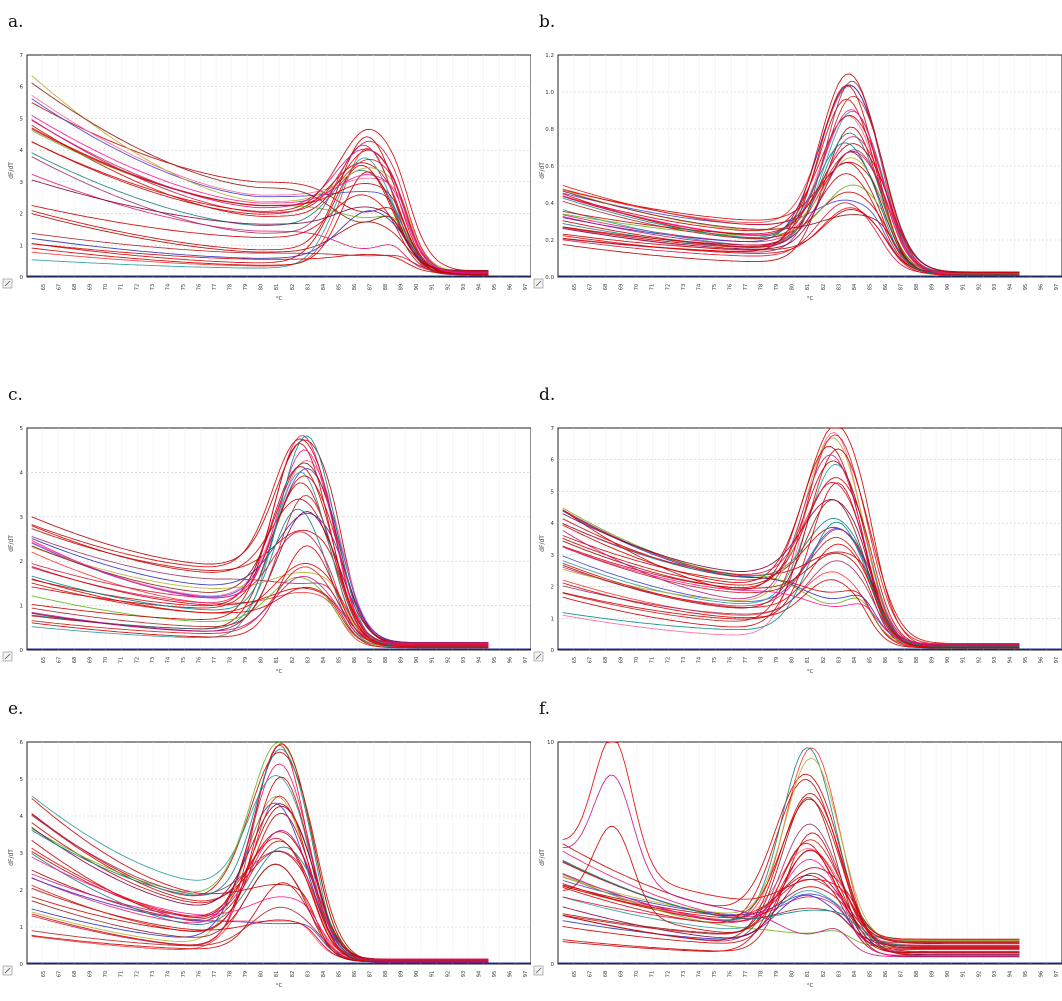  I want to click on x-tick-label: 76, so click(730, 660).